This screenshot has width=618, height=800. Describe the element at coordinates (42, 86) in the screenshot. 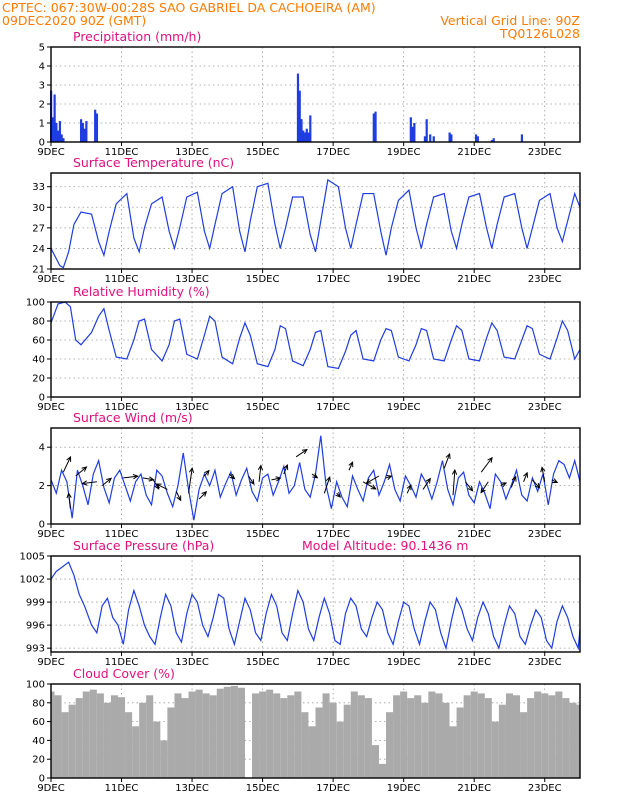

I see `y-tick-label: 3` at that location.